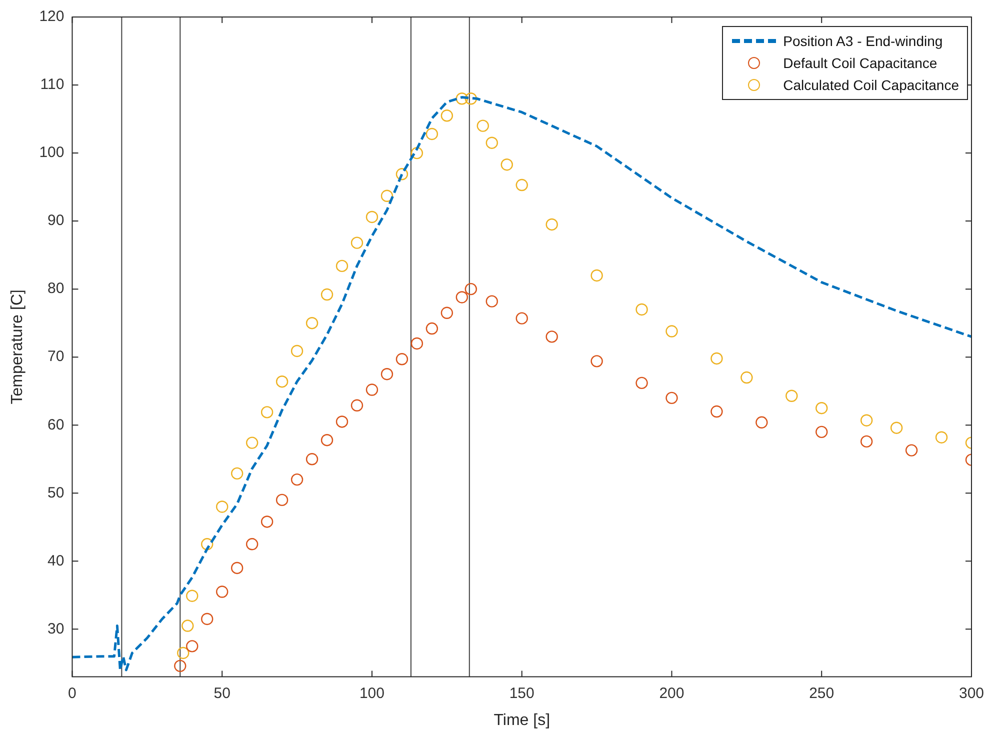 This screenshot has height=738, width=992. What do you see at coordinates (821, 693) in the screenshot?
I see `x-tick-label: 250` at bounding box center [821, 693].